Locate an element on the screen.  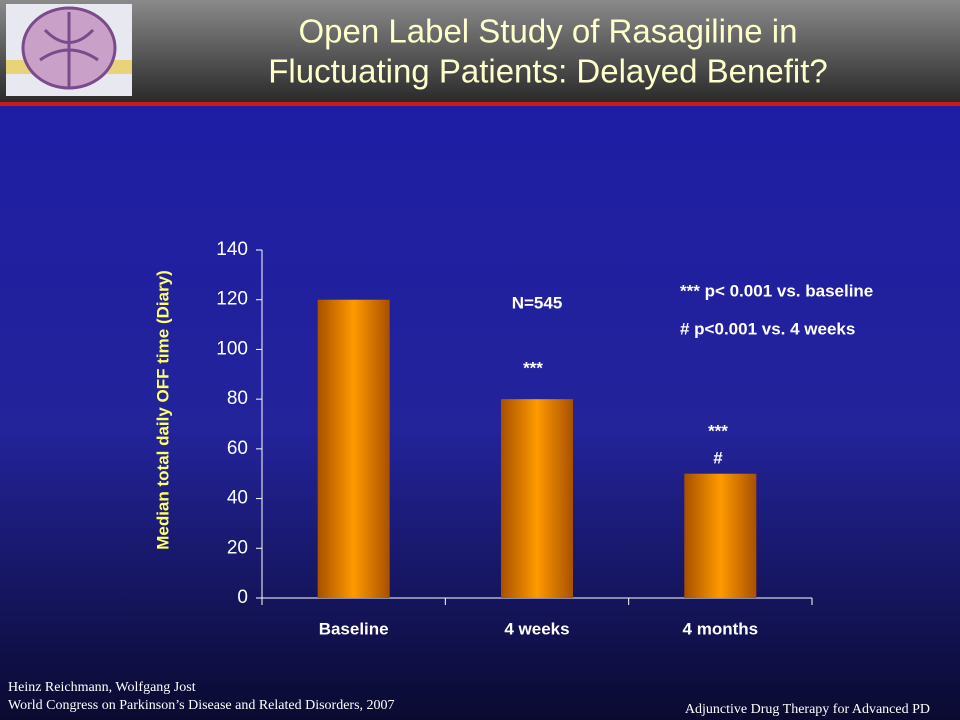
logo is located at coordinates (69, 50).